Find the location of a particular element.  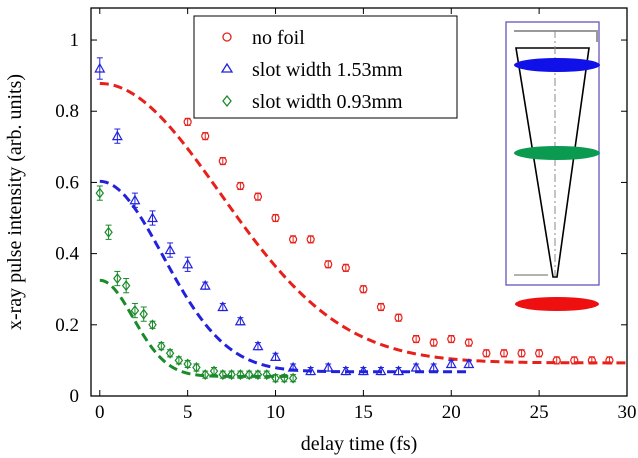

legend-box is located at coordinates (325, 67).